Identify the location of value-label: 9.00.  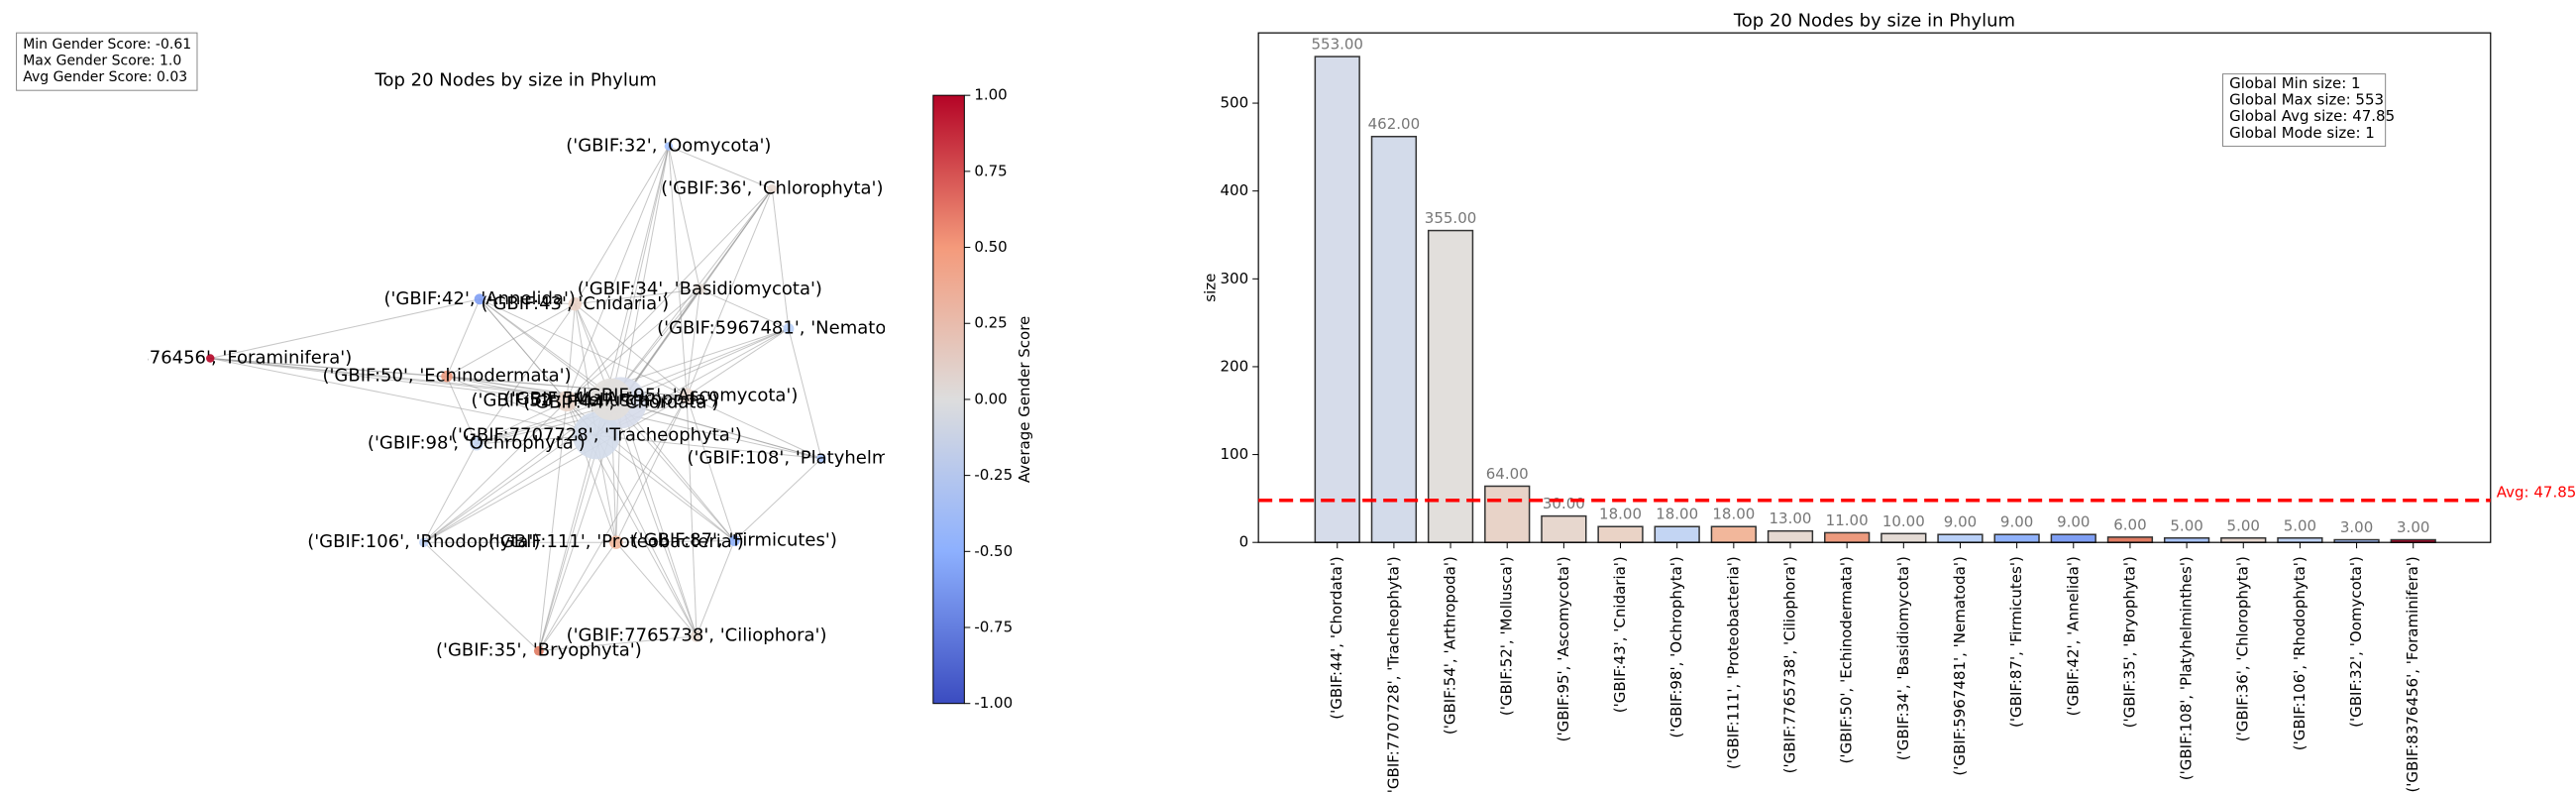
(1961, 522).